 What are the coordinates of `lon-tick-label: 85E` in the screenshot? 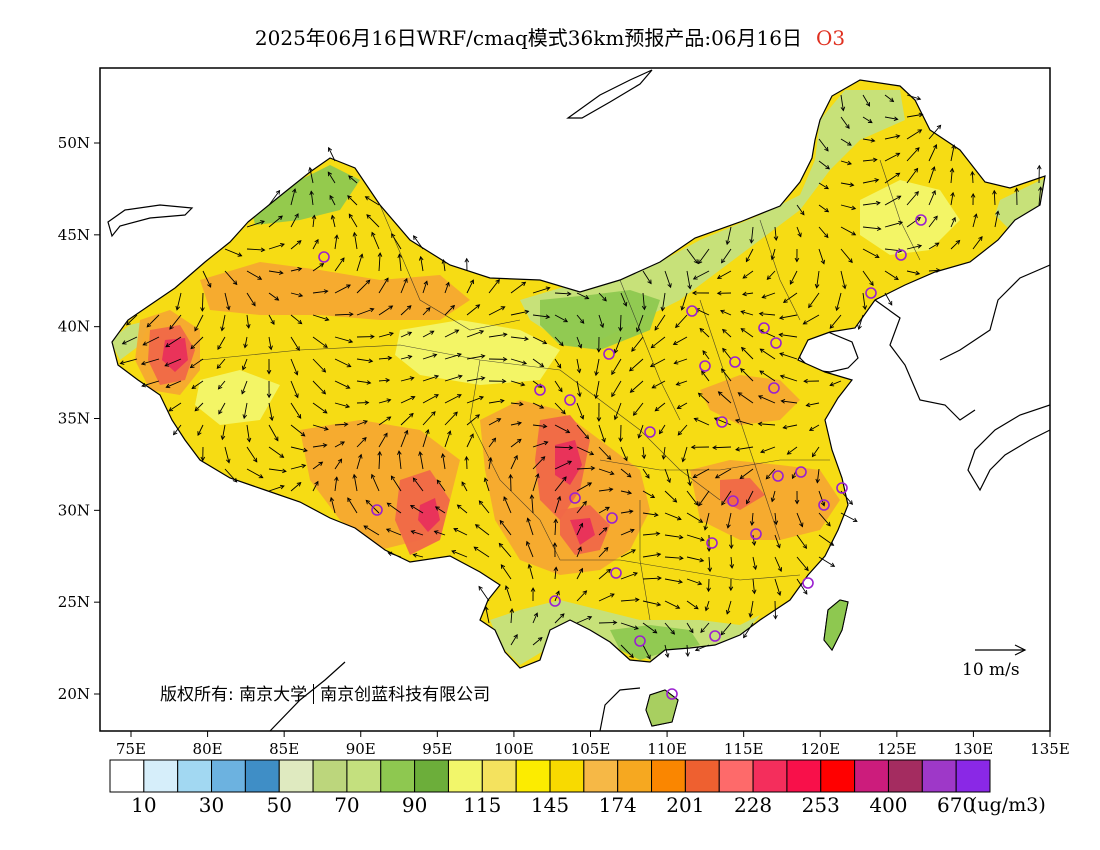 It's located at (284, 749).